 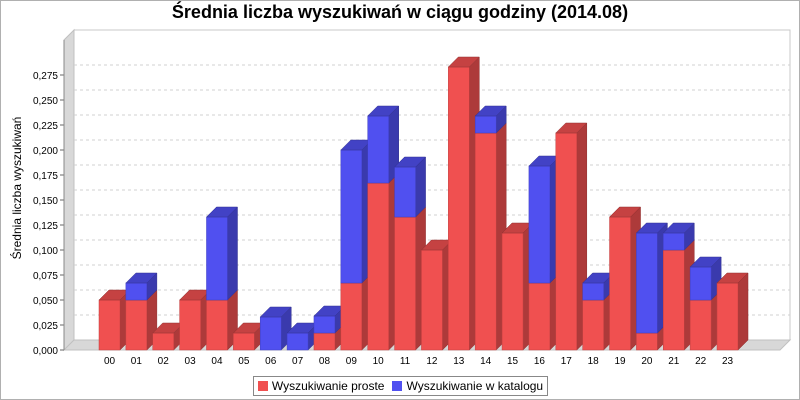 What do you see at coordinates (45, 251) in the screenshot?
I see `y-tick-label: 0,100` at bounding box center [45, 251].